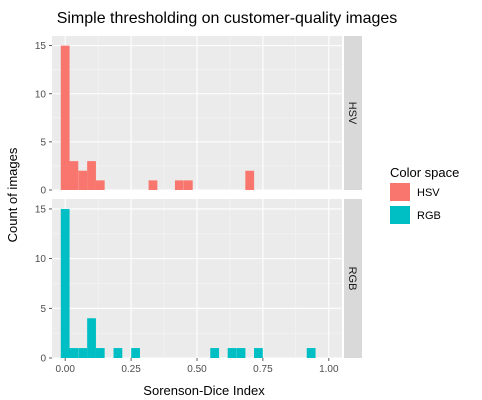  What do you see at coordinates (329, 369) in the screenshot?
I see `x-tick-label: 1.00` at bounding box center [329, 369].